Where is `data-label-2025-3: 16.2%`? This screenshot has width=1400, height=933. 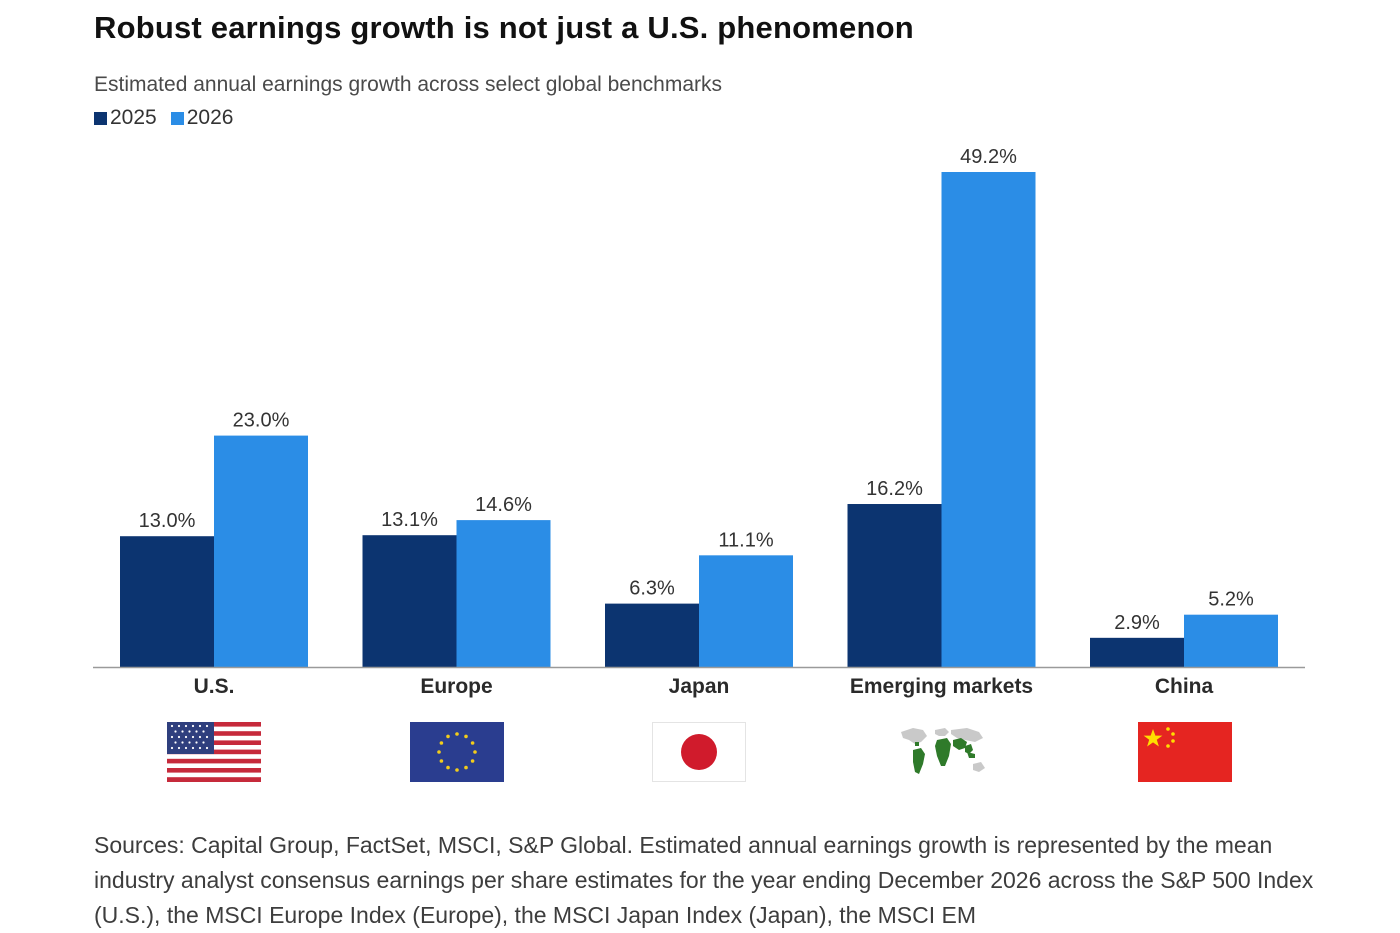
data-label-2025-3: 16.2% is located at coordinates (894, 489).